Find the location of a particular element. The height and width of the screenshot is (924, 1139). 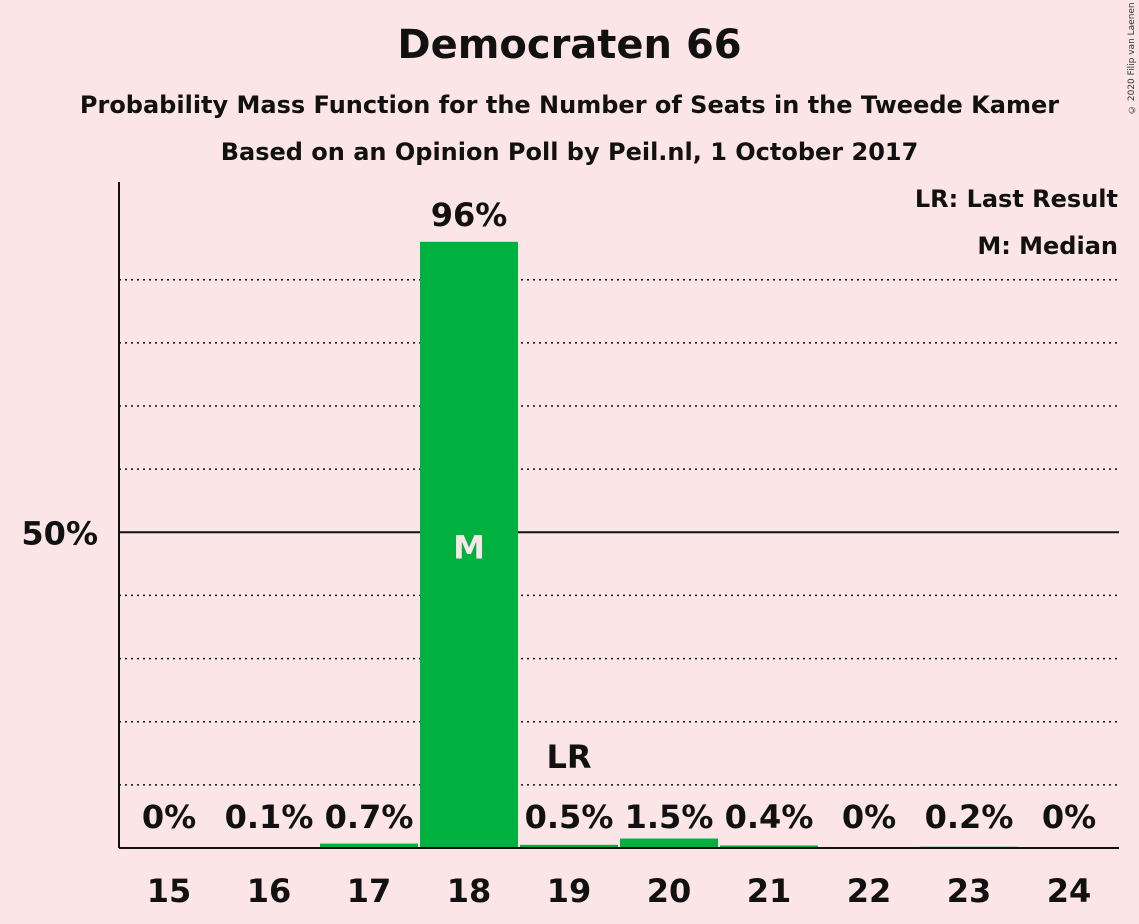

value-label-18: 96% is located at coordinates (469, 215).